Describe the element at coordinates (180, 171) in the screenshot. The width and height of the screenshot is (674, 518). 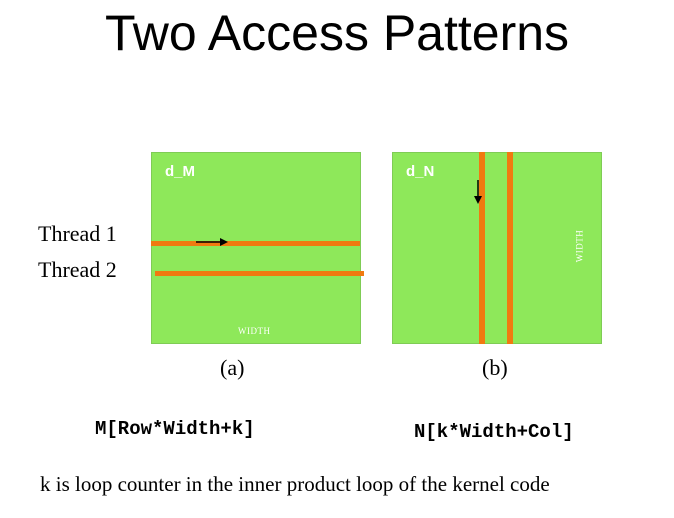
I see `matrix-d-m-label: d_M` at that location.